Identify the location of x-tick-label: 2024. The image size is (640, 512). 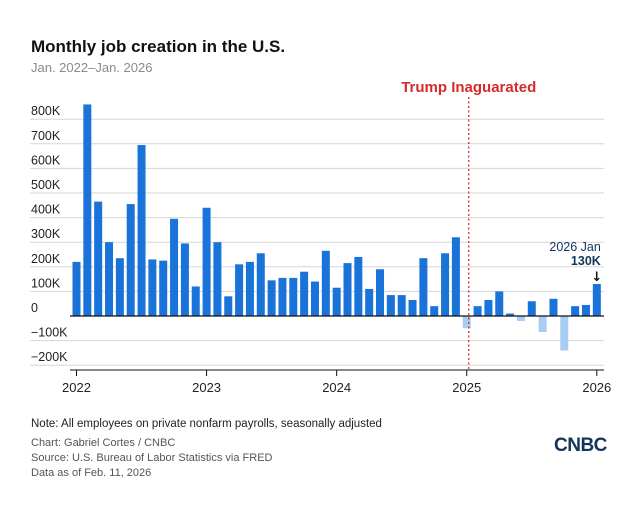
(336, 387).